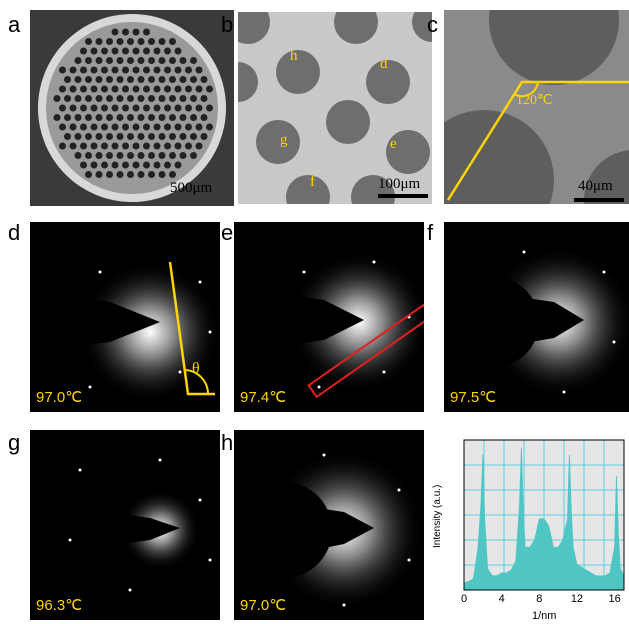 Image resolution: width=629 pixels, height=624 pixels. What do you see at coordinates (196, 368) in the screenshot?
I see `theta-label: θ` at bounding box center [196, 368].